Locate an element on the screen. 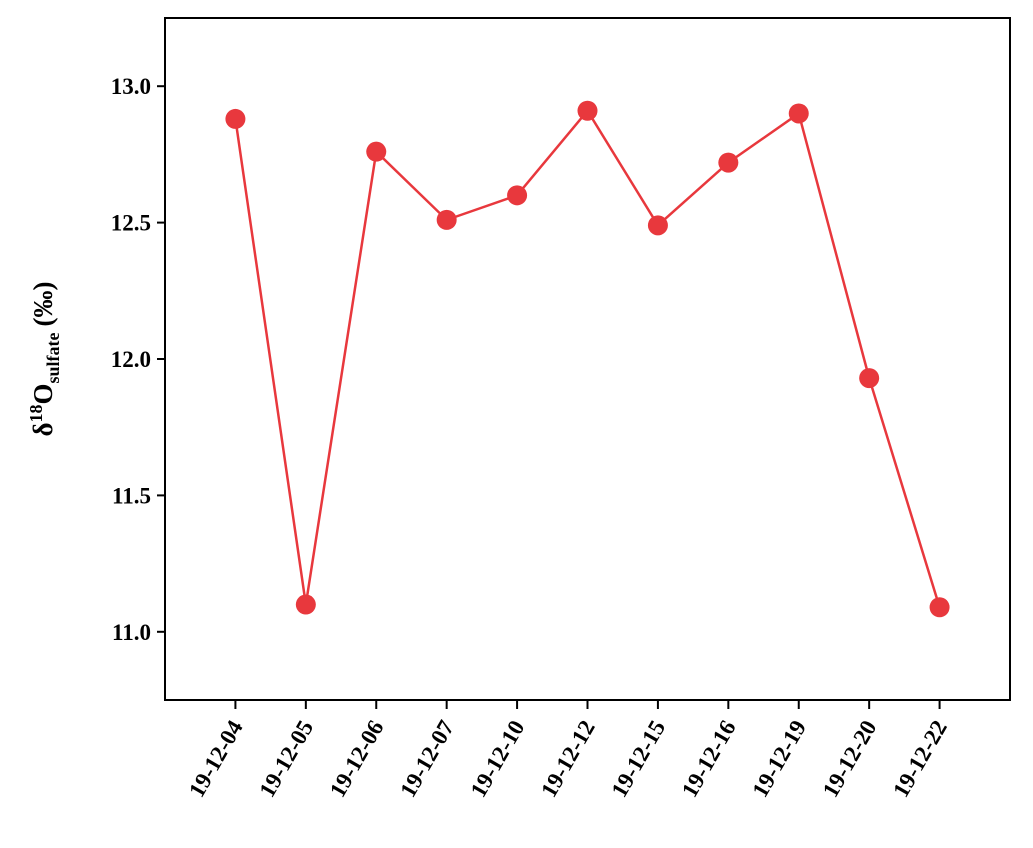 The image size is (1033, 848). y-tick-label: 11.5 is located at coordinates (131, 495).